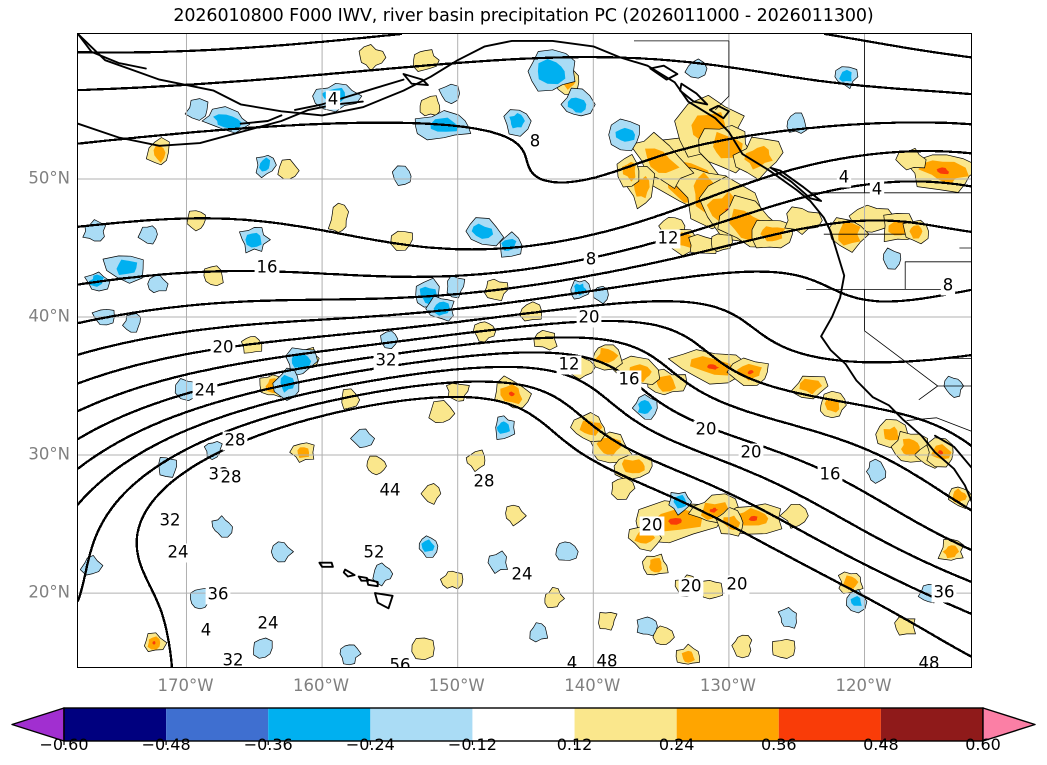  Describe the element at coordinates (185, 685) in the screenshot. I see `longitude-tick-170W: 170°W` at that location.